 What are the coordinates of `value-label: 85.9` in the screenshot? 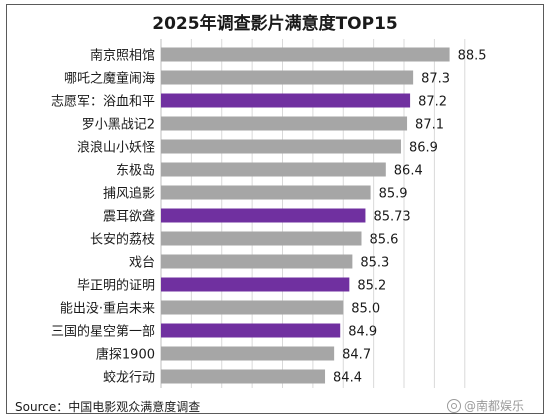 It's located at (393, 194).